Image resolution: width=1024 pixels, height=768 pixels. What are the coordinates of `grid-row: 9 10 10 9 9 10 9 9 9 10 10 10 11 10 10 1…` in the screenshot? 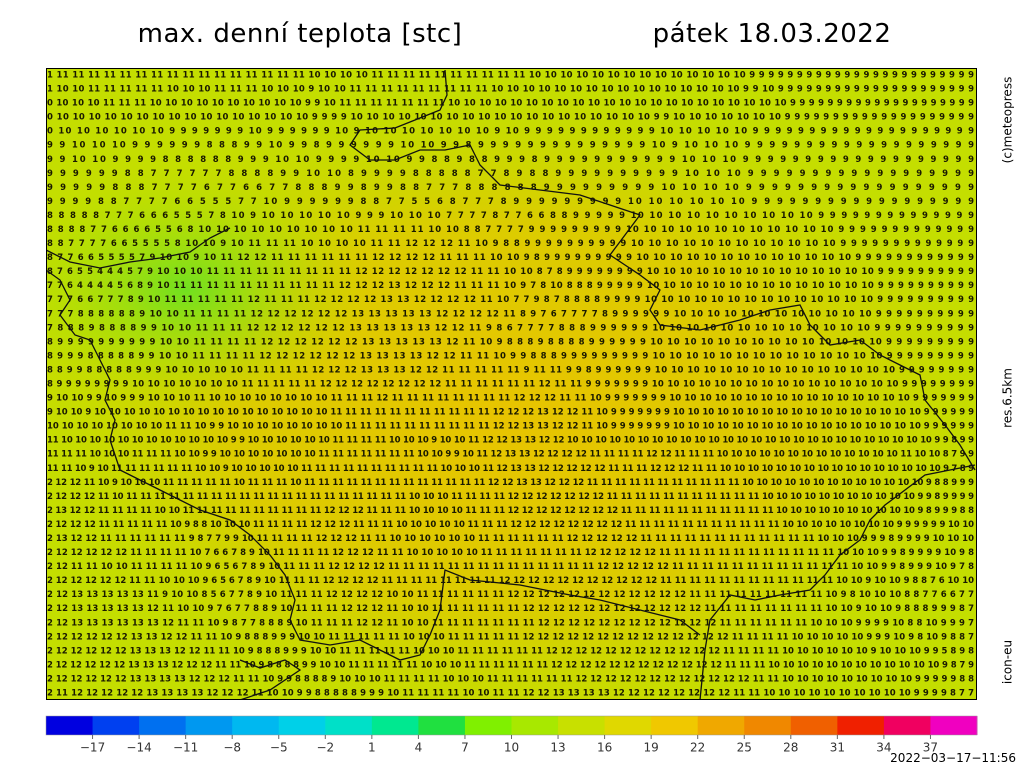 It's located at (510, 399).